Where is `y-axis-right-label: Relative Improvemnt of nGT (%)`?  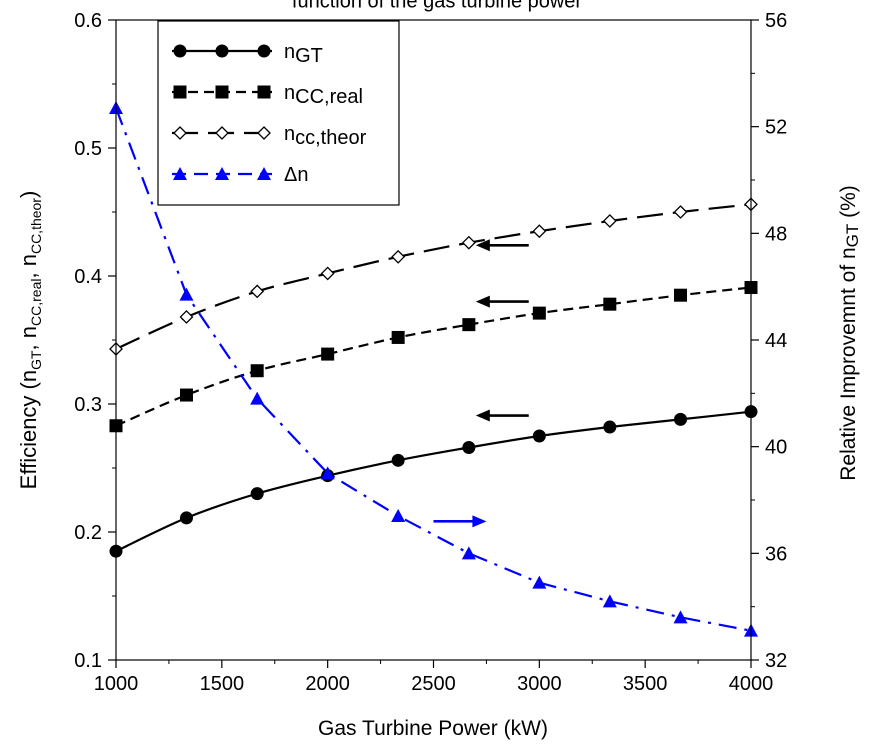
y-axis-right-label: Relative Improvemnt of nGT (%) is located at coordinates (849, 333).